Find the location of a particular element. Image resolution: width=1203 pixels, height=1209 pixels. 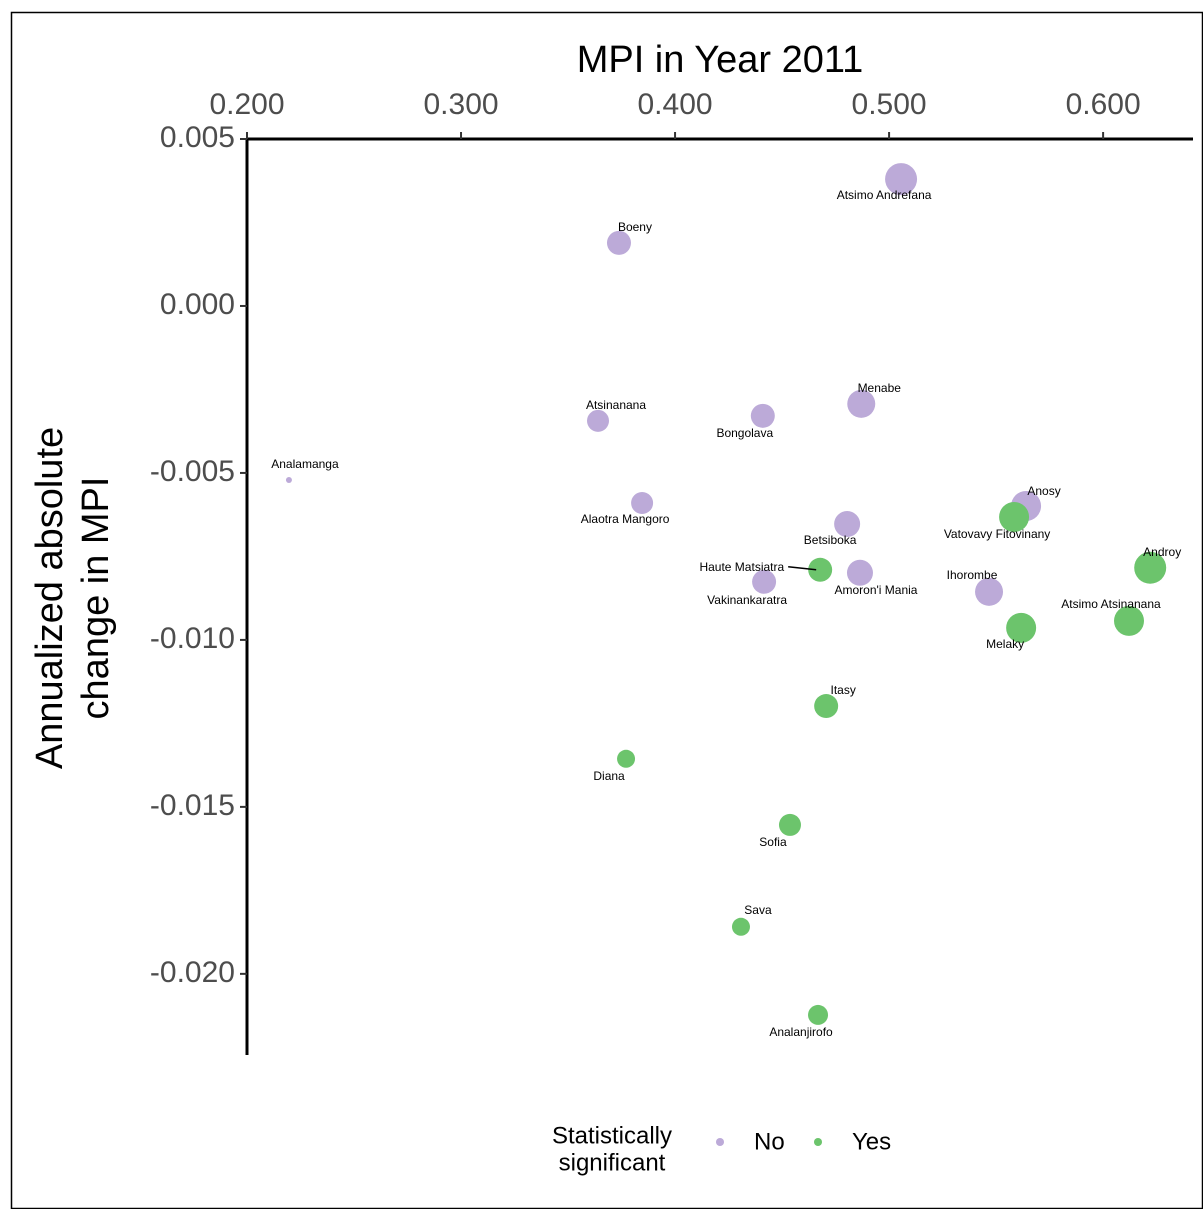

y-axis-title: Annualized absolute change in MPI is located at coordinates (73, 598).